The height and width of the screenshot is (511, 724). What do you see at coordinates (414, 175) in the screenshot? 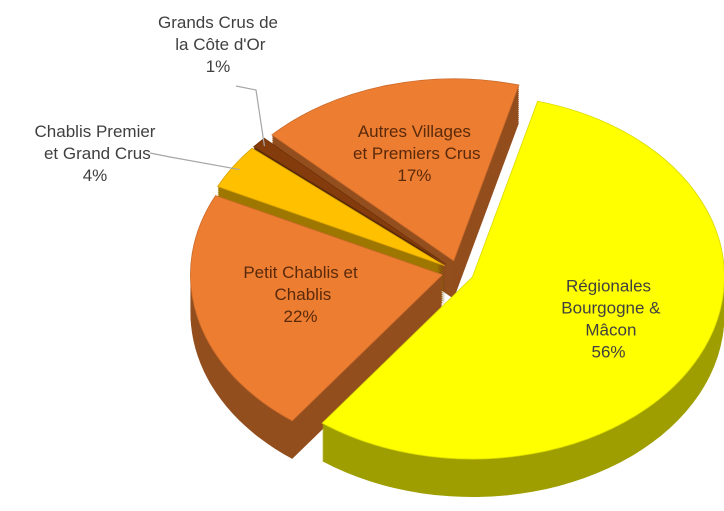
I see `slice-value-label: 17%` at bounding box center [414, 175].